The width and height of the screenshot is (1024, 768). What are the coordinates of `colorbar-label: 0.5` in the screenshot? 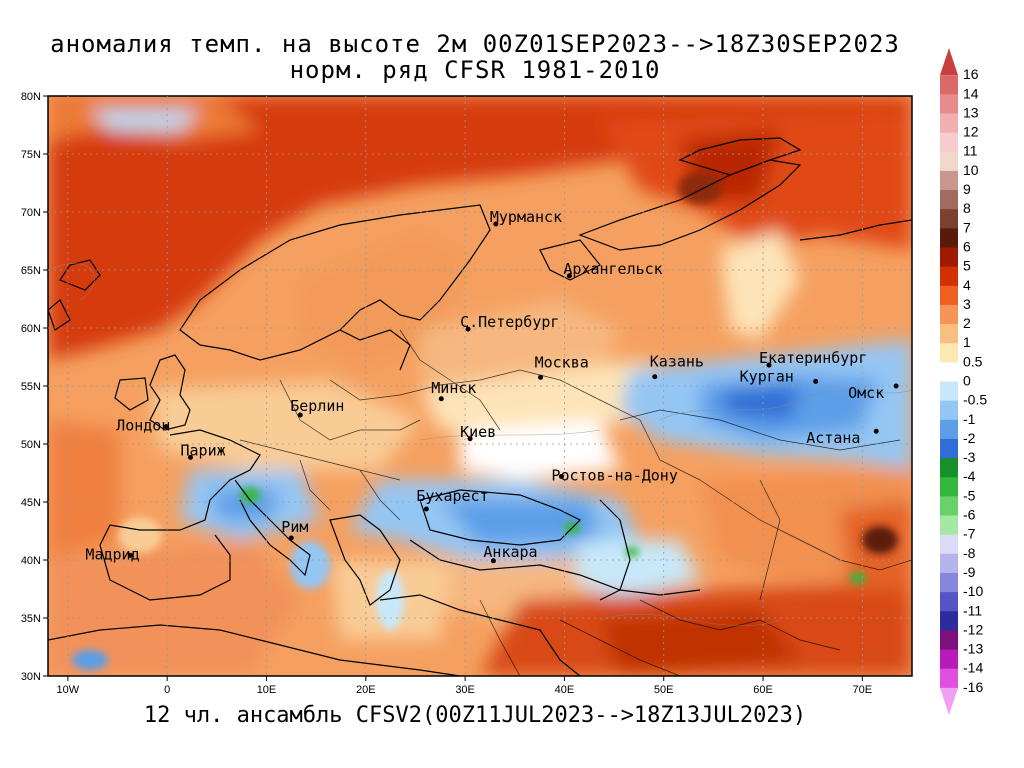 It's located at (973, 361).